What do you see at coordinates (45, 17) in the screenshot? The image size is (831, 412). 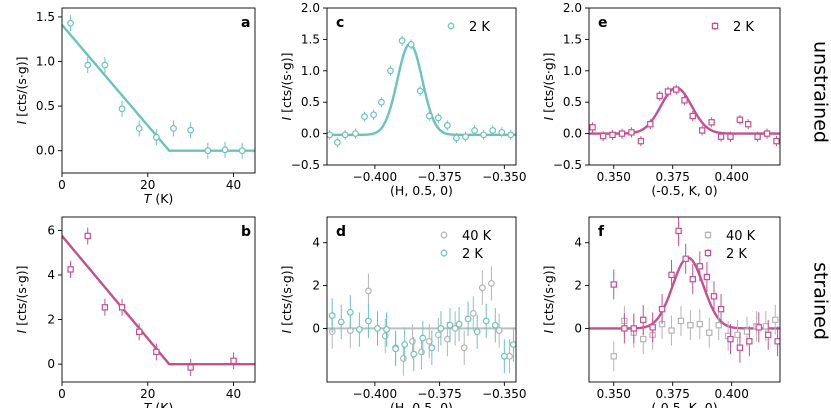 I see `y-tick-label: 1.5` at bounding box center [45, 17].